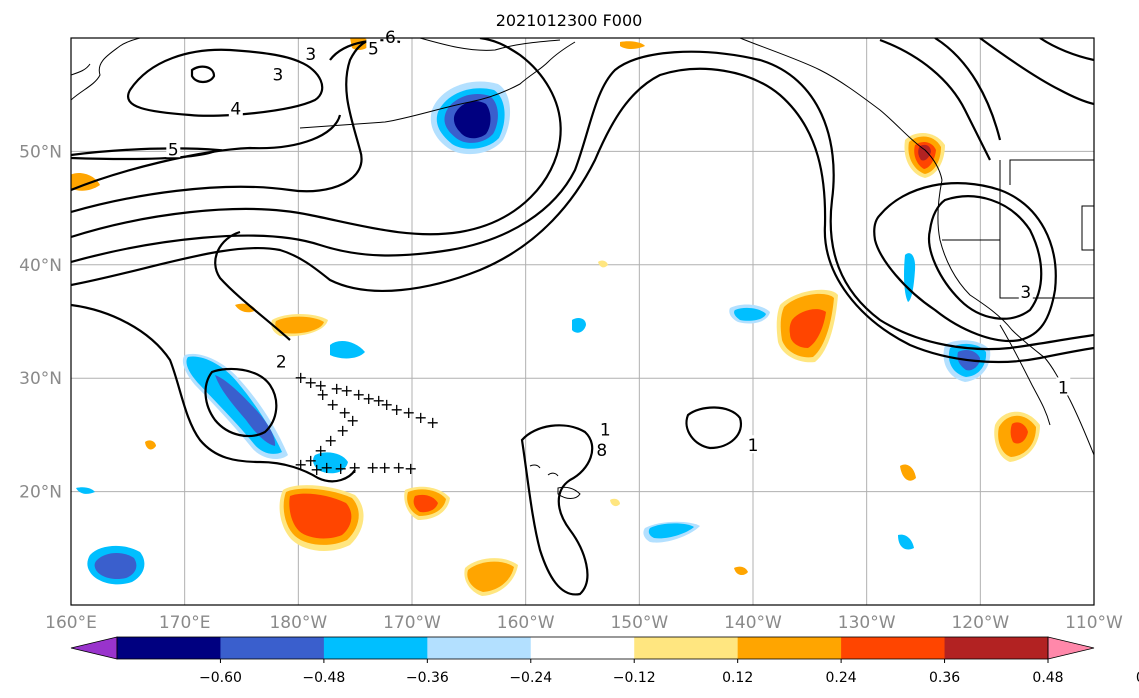 The image size is (1139, 698). Describe the element at coordinates (220, 678) in the screenshot. I see `colorbar-tick-label: −0.60` at that location.